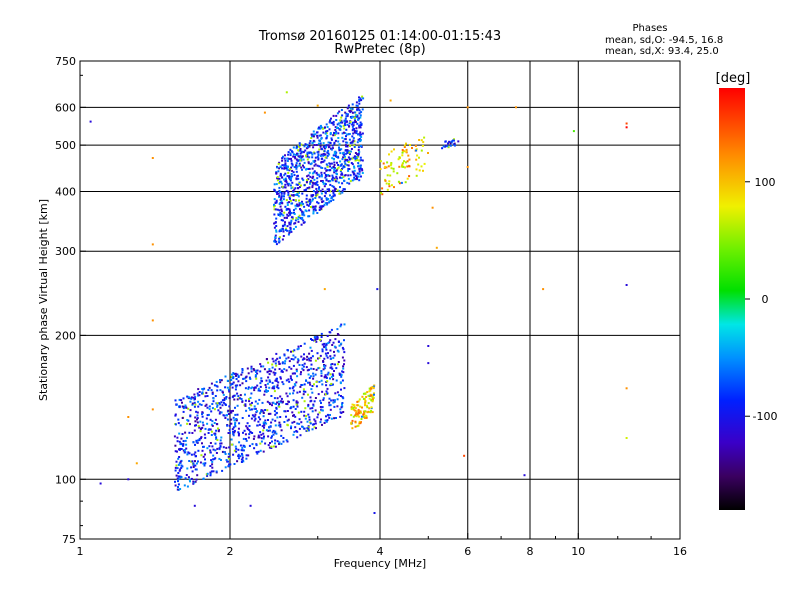  What do you see at coordinates (380, 563) in the screenshot?
I see `x-axis-label: Frequency [MHz]` at bounding box center [380, 563].